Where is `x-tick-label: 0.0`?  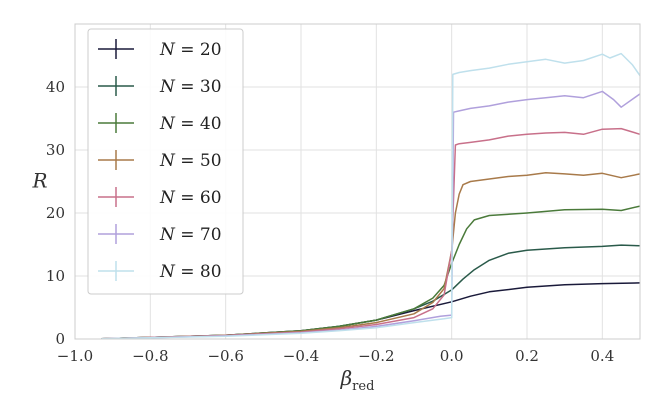 x-tick-label: 0.0 is located at coordinates (452, 356).